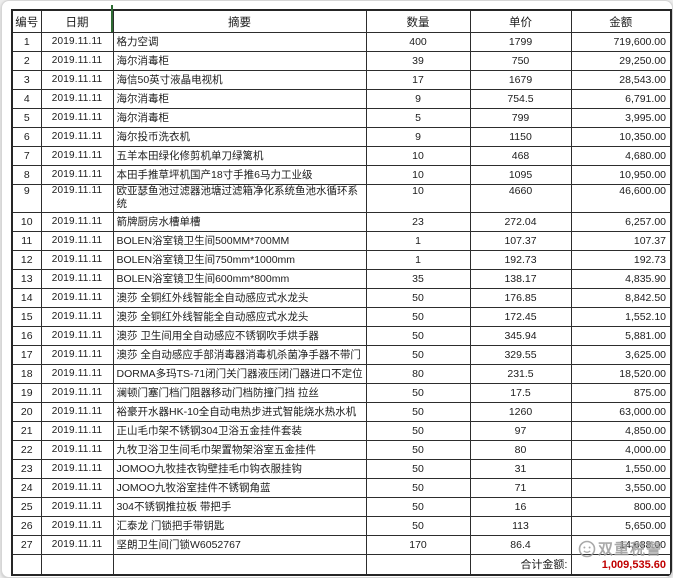 This screenshot has width=673, height=578. What do you see at coordinates (26, 412) in the screenshot?
I see `cell-id: 20` at bounding box center [26, 412].